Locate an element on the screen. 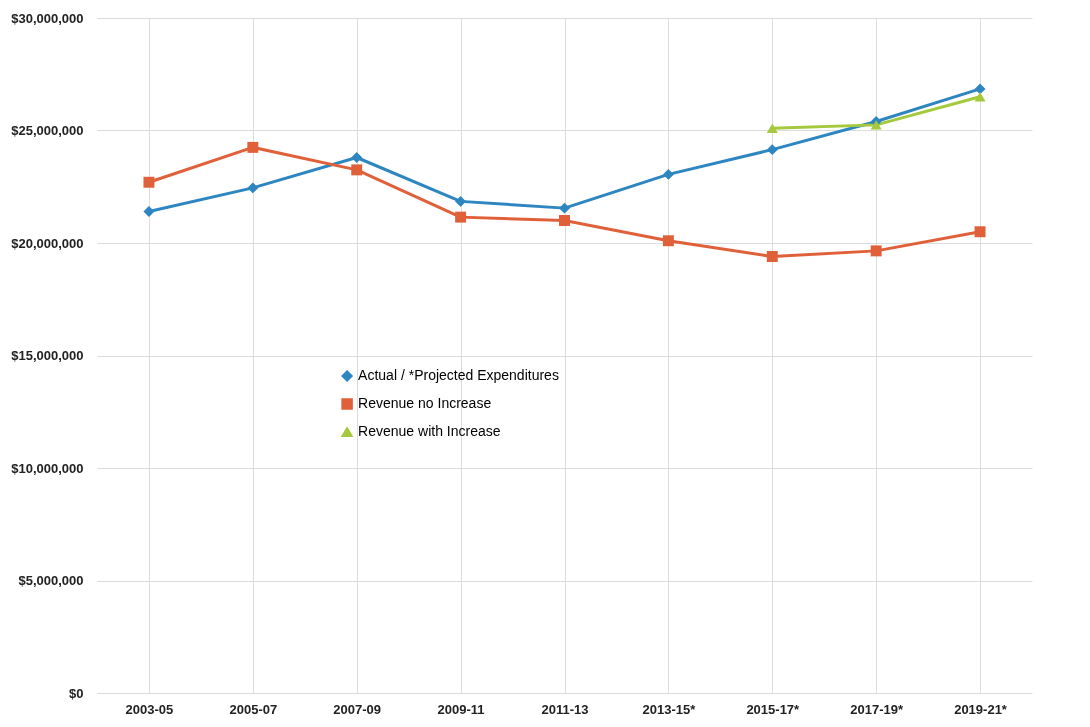 The image size is (1090, 727). x-tick-label: 2003-05 is located at coordinates (149, 709).